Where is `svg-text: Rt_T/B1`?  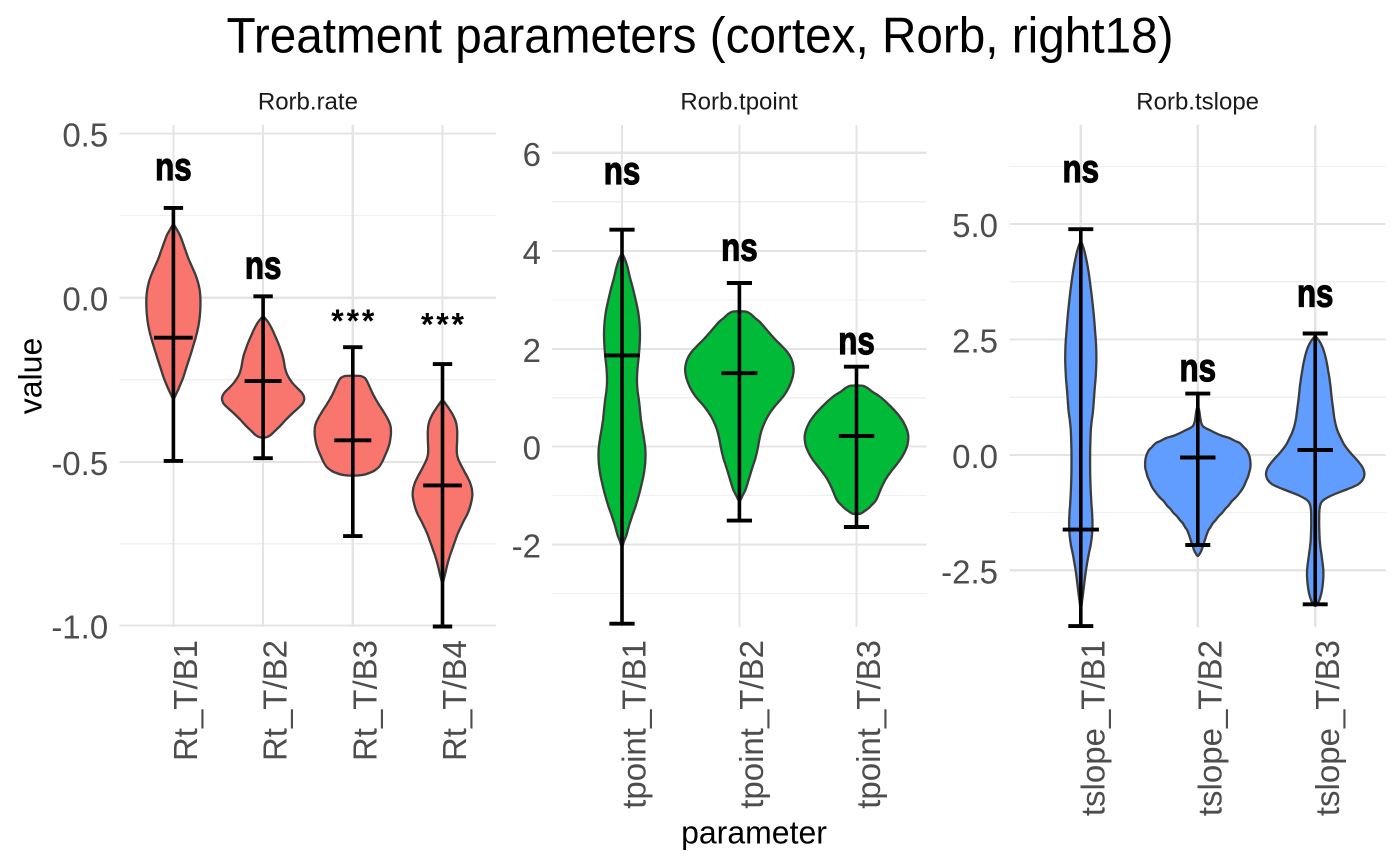 svg-text: Rt_T/B1 is located at coordinates (185, 700).